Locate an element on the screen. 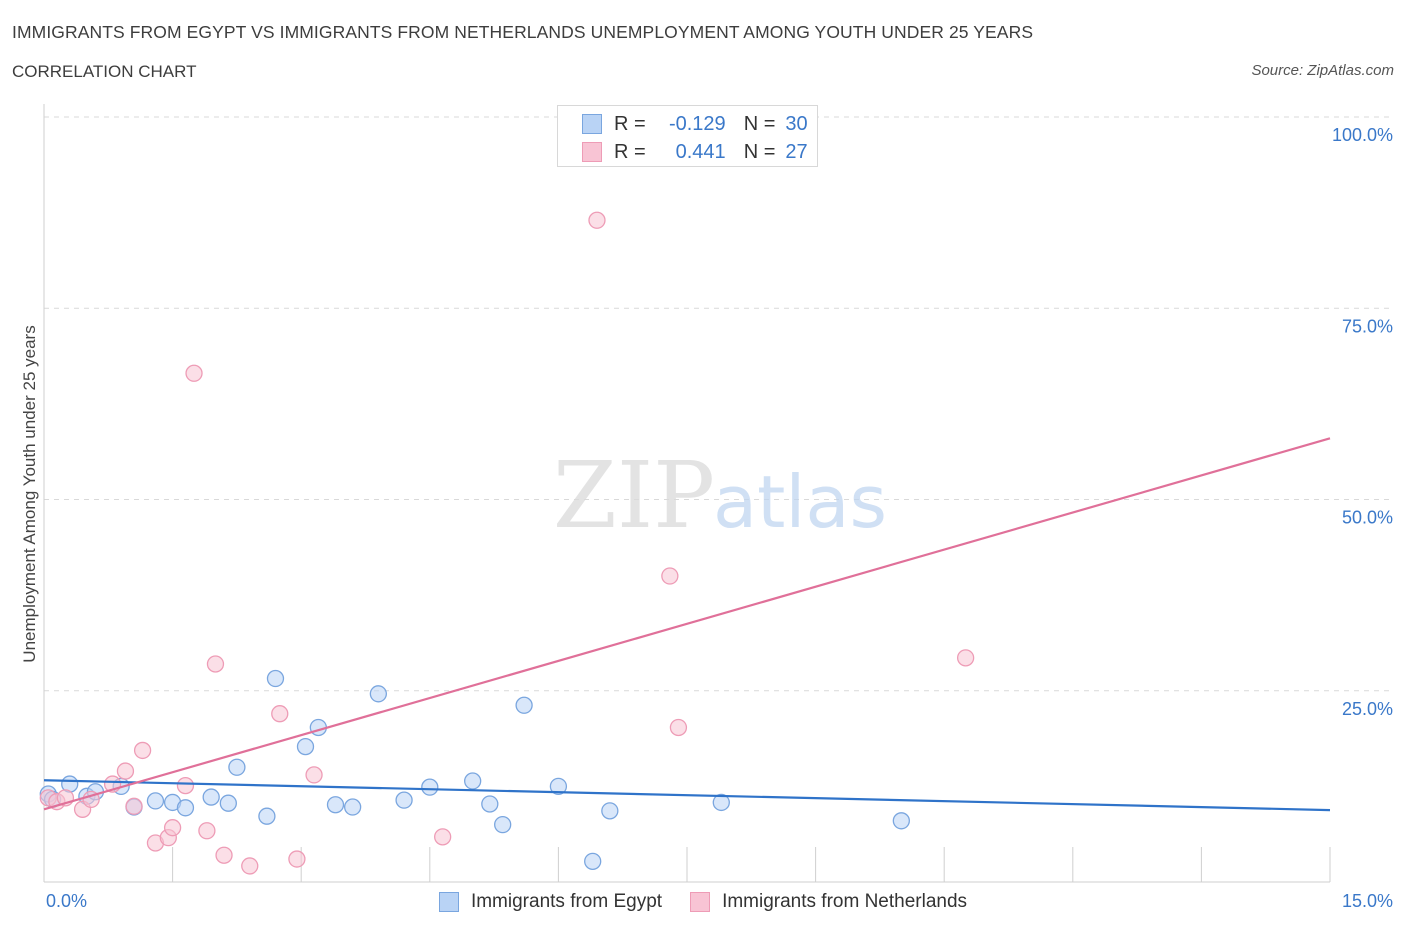 The height and width of the screenshot is (930, 1406). r-value: -0.129 is located at coordinates (697, 123).